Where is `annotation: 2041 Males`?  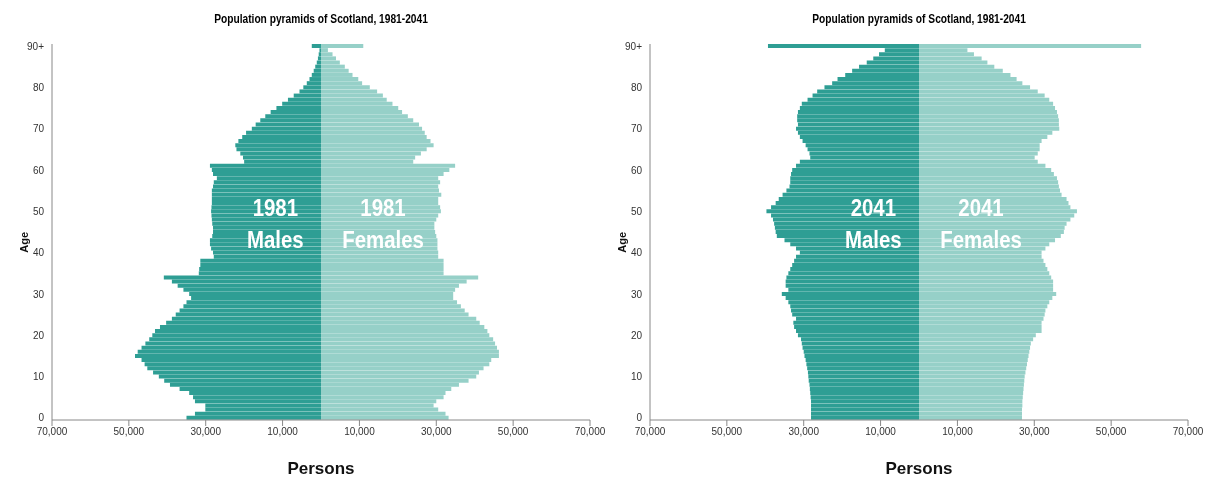
annotation: 2041 Males is located at coordinates (873, 224).